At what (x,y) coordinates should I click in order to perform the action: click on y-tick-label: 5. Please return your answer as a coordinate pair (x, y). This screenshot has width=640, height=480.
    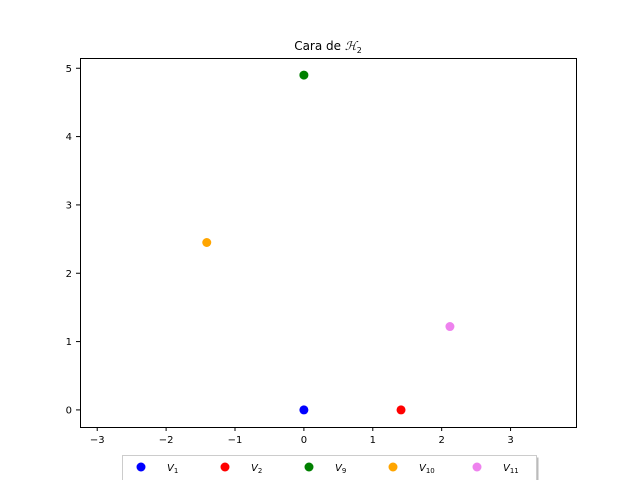
    Looking at the image, I should click on (69, 69).